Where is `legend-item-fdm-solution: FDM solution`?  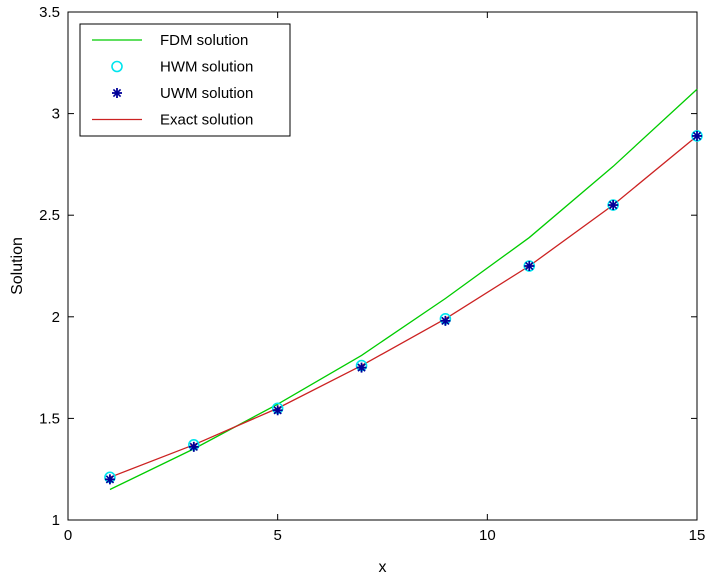 legend-item-fdm-solution: FDM solution is located at coordinates (170, 40).